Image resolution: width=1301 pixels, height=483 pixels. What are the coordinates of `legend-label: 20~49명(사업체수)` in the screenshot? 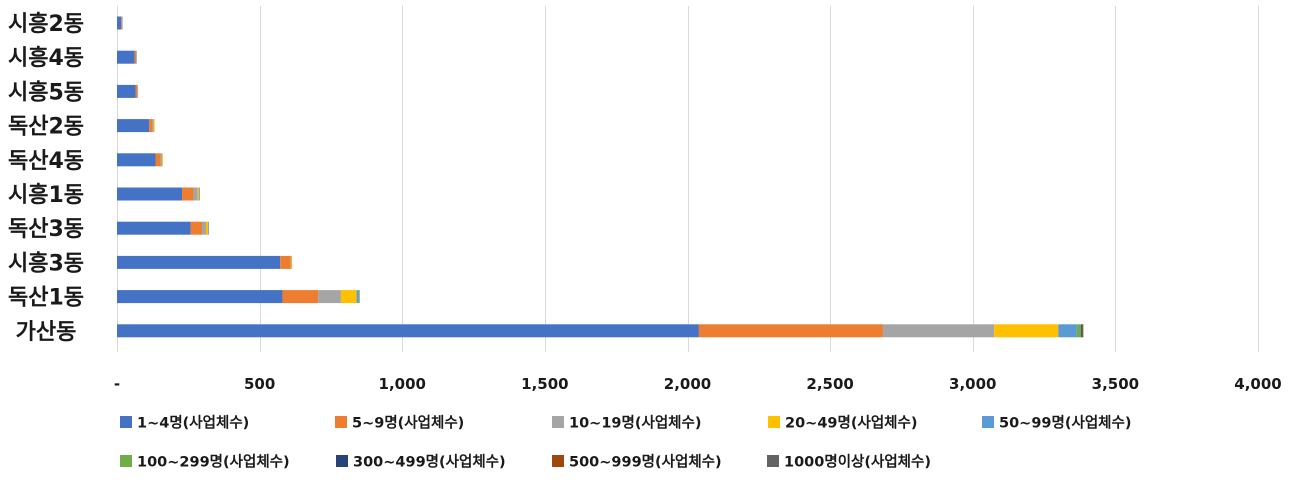 It's located at (851, 423).